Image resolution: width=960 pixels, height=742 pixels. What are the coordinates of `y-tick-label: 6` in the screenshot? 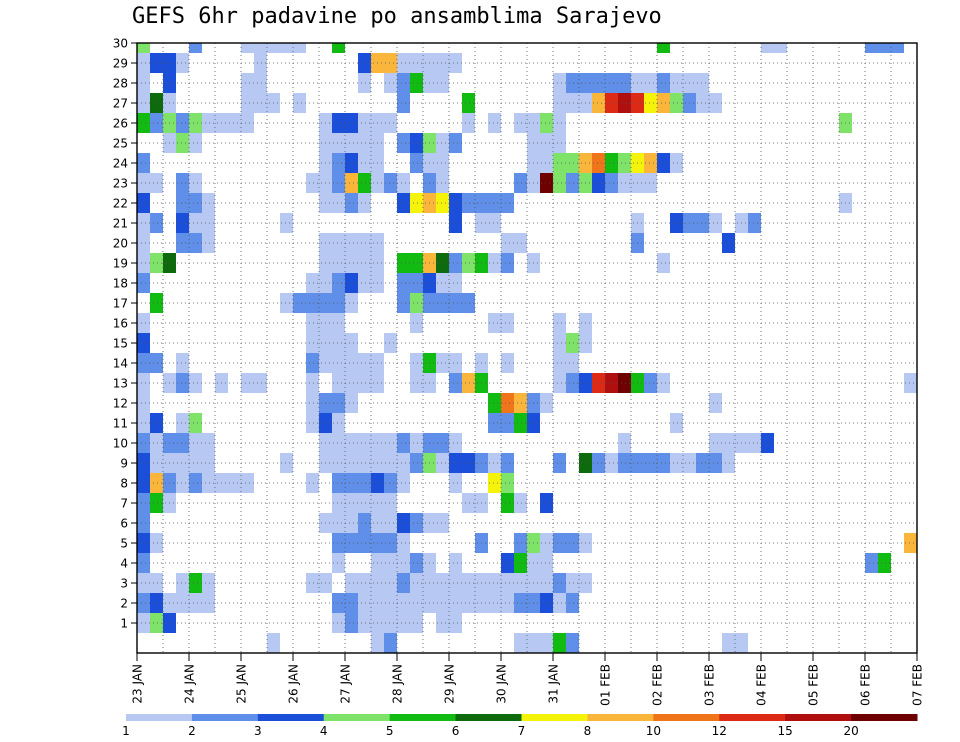 It's located at (124, 524).